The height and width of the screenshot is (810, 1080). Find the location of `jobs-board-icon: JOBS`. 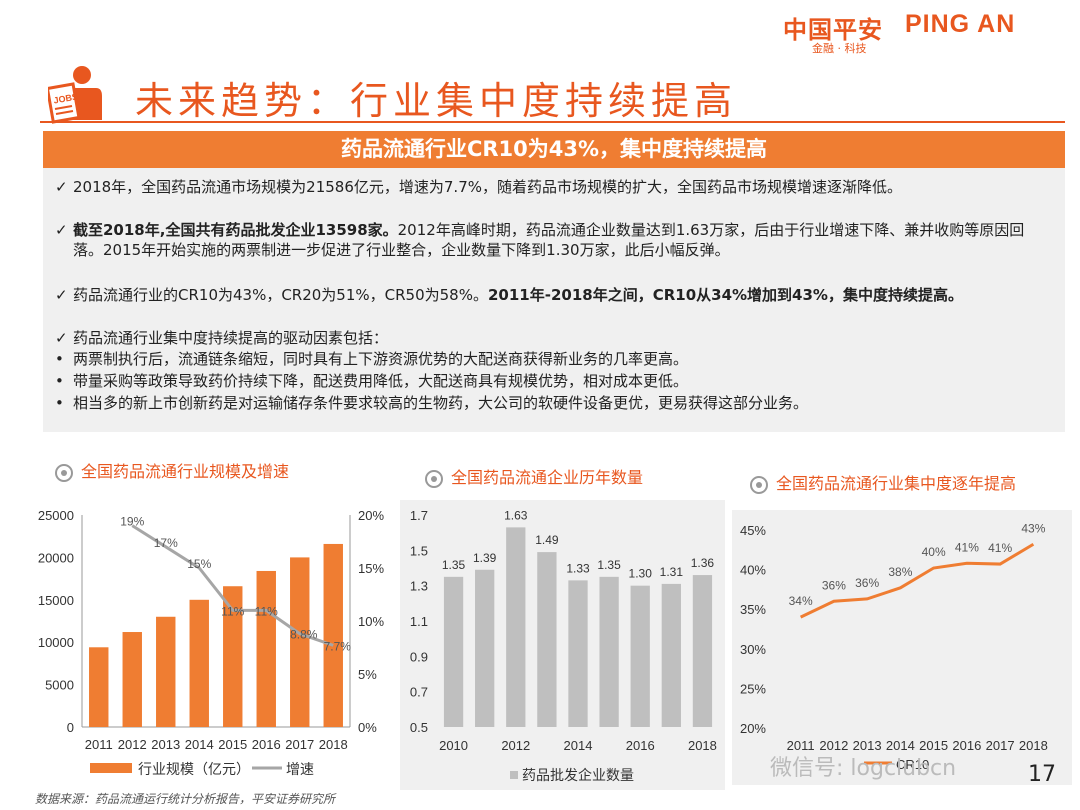

jobs-board-icon: JOBS is located at coordinates (77, 95).